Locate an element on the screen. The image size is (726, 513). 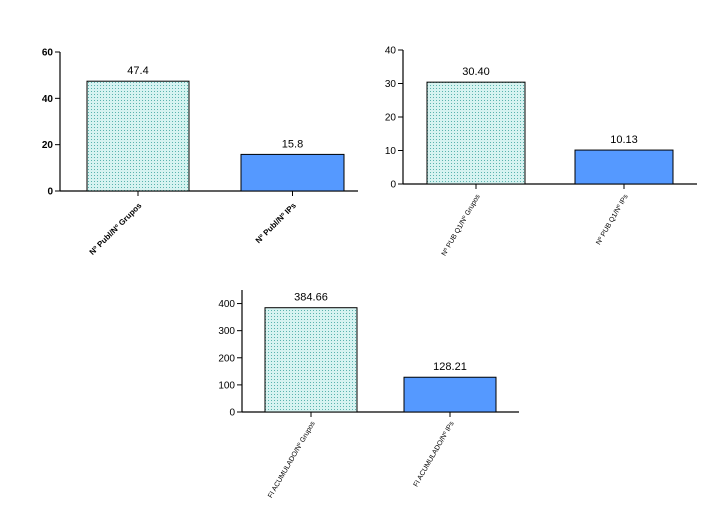
bar-value-label: 47.4 is located at coordinates (137, 71).